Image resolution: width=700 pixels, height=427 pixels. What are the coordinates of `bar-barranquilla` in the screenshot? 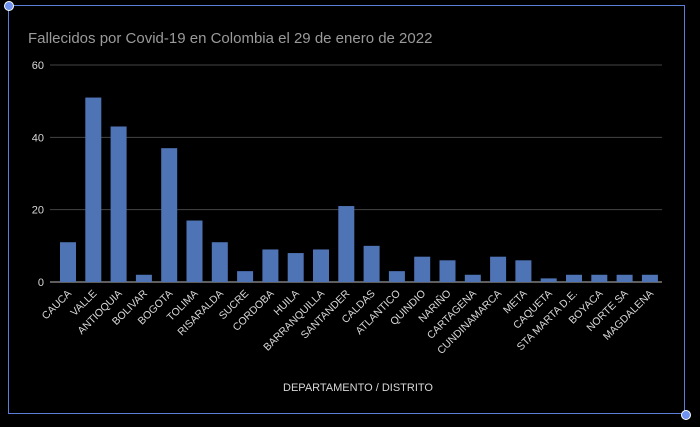 It's located at (321, 265).